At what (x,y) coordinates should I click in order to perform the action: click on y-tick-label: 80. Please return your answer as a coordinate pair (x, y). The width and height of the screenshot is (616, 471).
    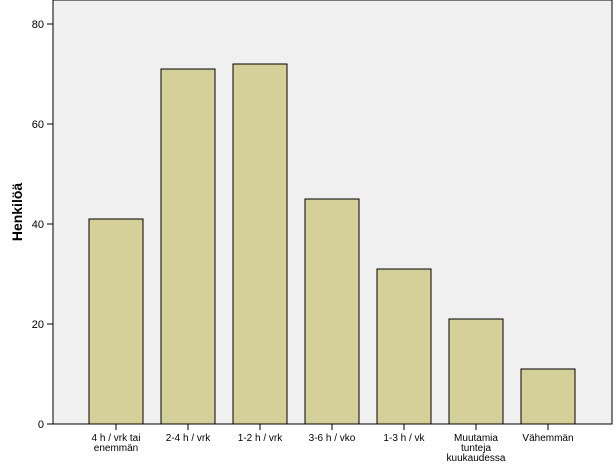
    Looking at the image, I should click on (38, 25).